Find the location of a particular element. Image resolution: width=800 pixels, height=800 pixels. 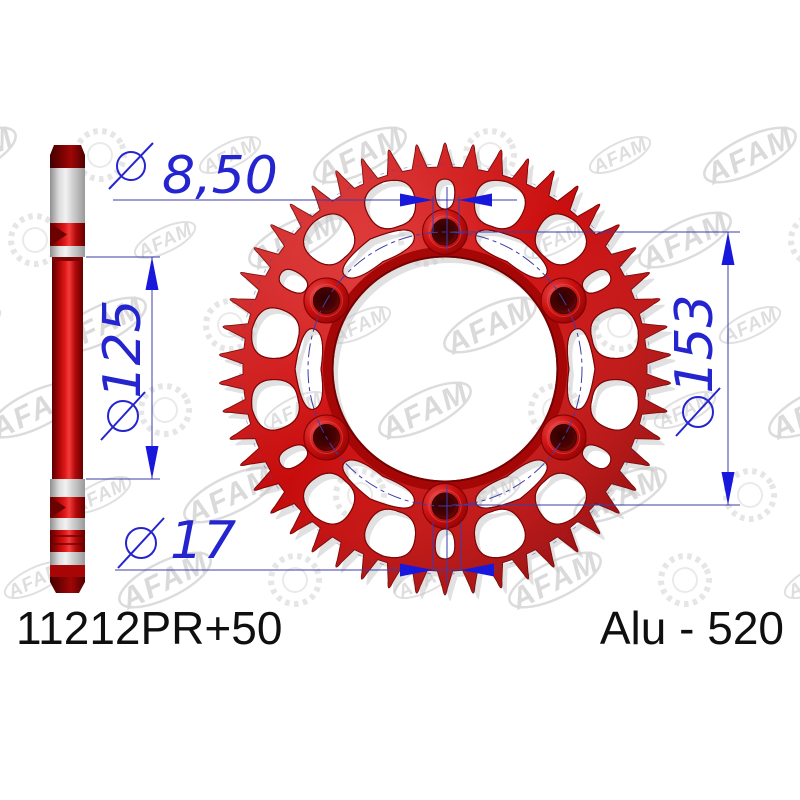

side-top-cap is located at coordinates (67, 156).